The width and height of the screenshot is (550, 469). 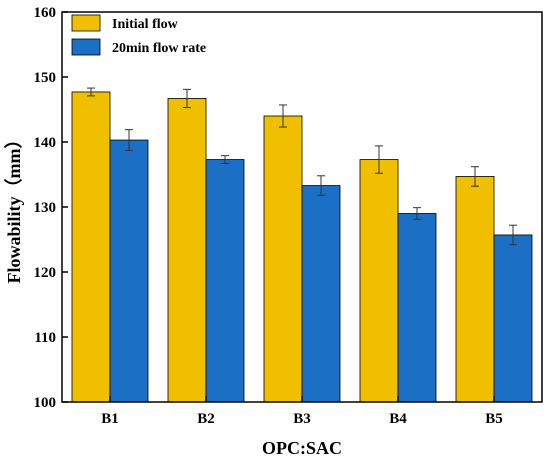 I want to click on y-tick-label: 100, so click(x=45, y=403).